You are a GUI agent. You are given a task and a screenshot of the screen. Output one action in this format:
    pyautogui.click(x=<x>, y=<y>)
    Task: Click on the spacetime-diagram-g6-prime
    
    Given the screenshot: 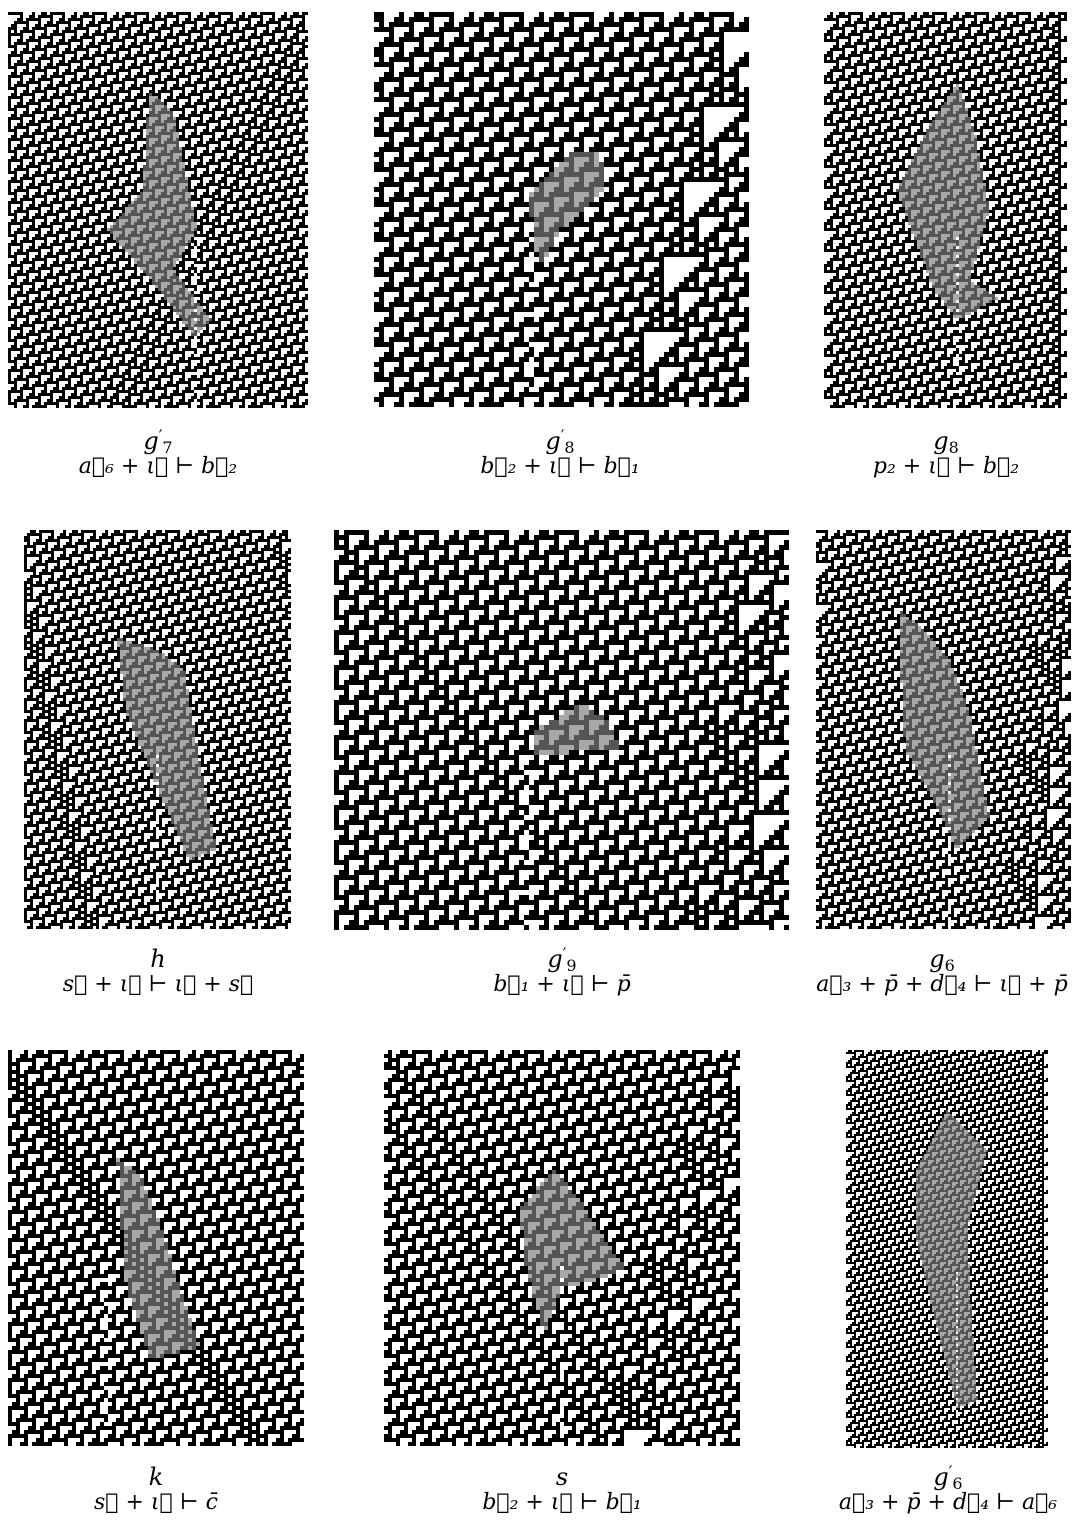 What is the action you would take?
    pyautogui.click(x=947, y=1249)
    